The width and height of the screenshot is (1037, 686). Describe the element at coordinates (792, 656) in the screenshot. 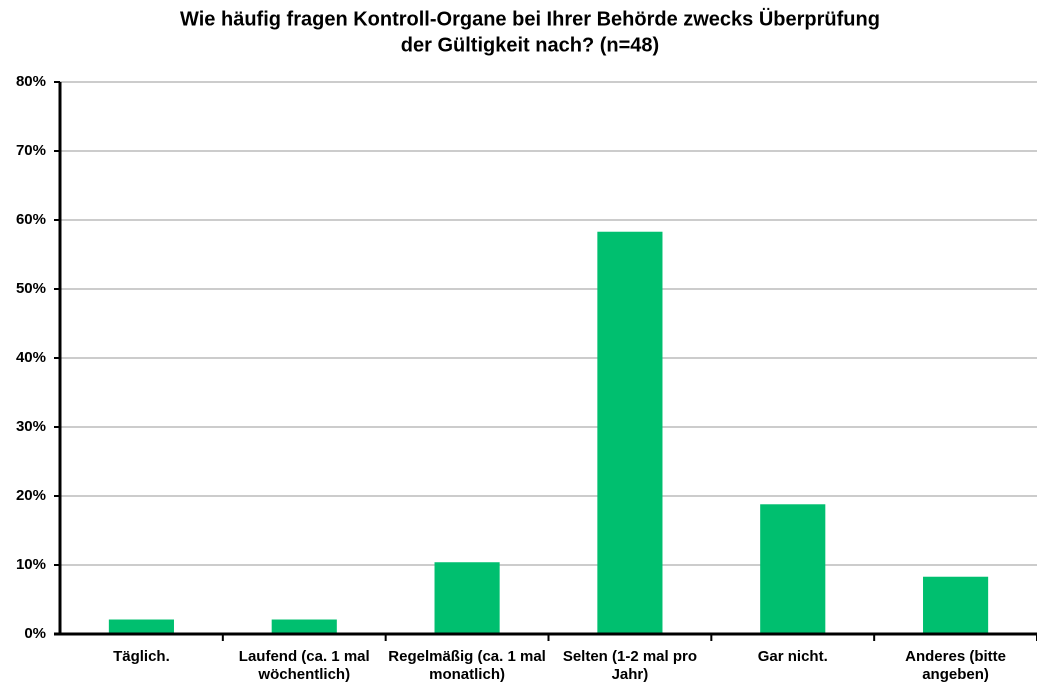

I see `x-tick-label: Gar nicht.` at that location.